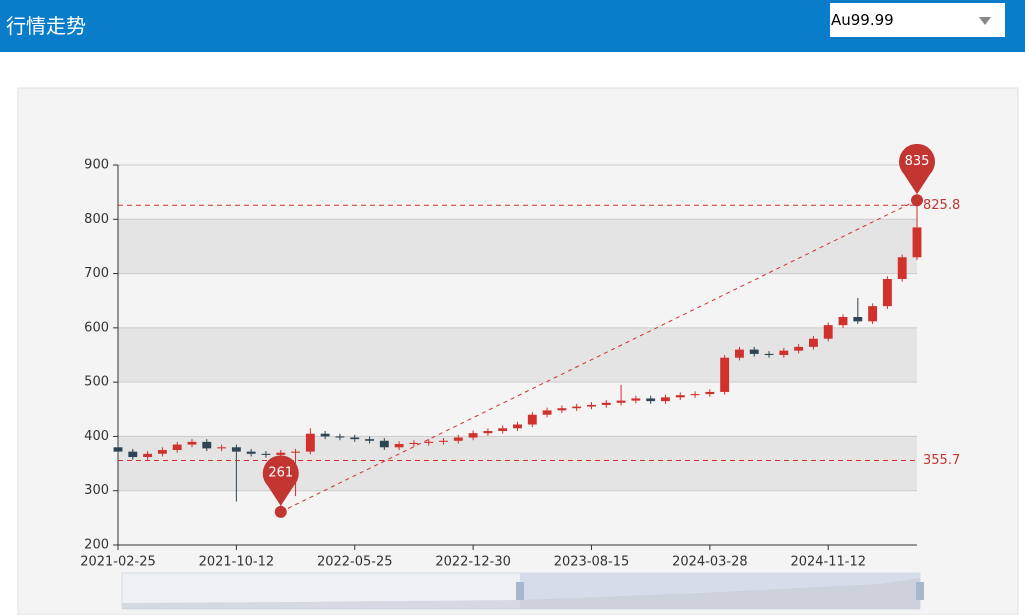 Image resolution: width=1025 pixels, height=615 pixels. What do you see at coordinates (96, 165) in the screenshot?
I see `y-tick-label: 900` at bounding box center [96, 165].